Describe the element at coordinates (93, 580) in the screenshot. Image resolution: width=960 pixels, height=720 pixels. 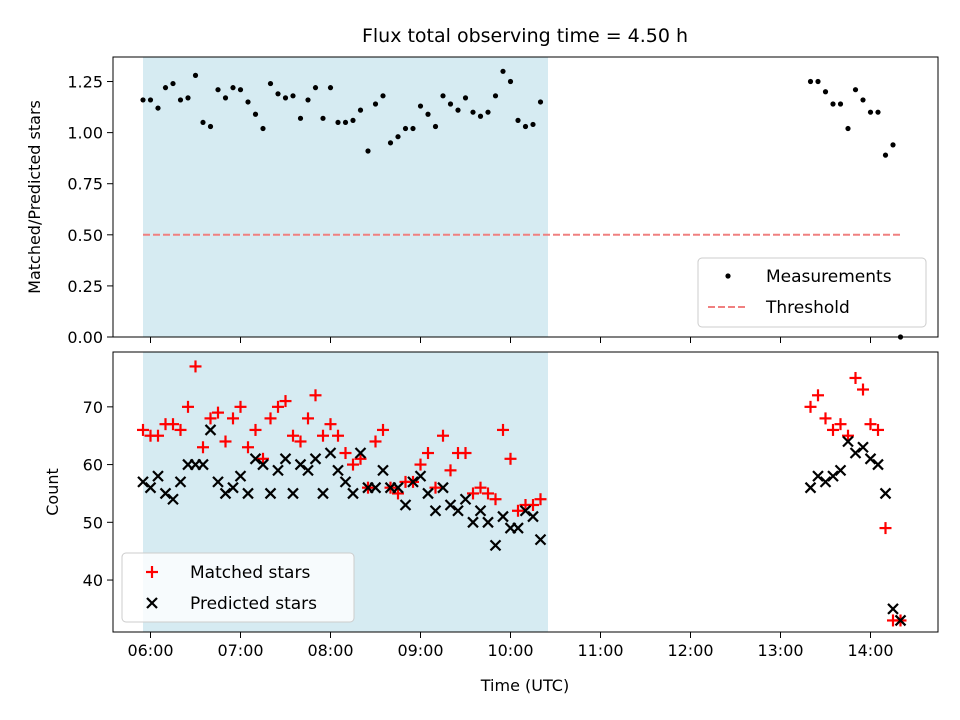
I see `y-tick-label: 40` at that location.